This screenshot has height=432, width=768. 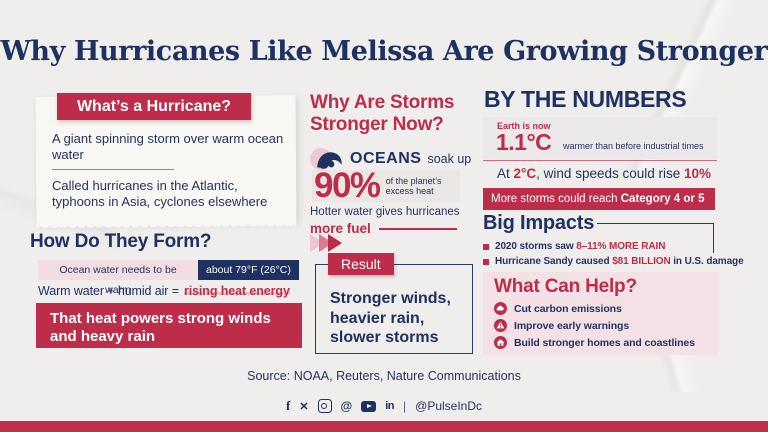 What do you see at coordinates (369, 406) in the screenshot?
I see `youtube-icon` at bounding box center [369, 406].